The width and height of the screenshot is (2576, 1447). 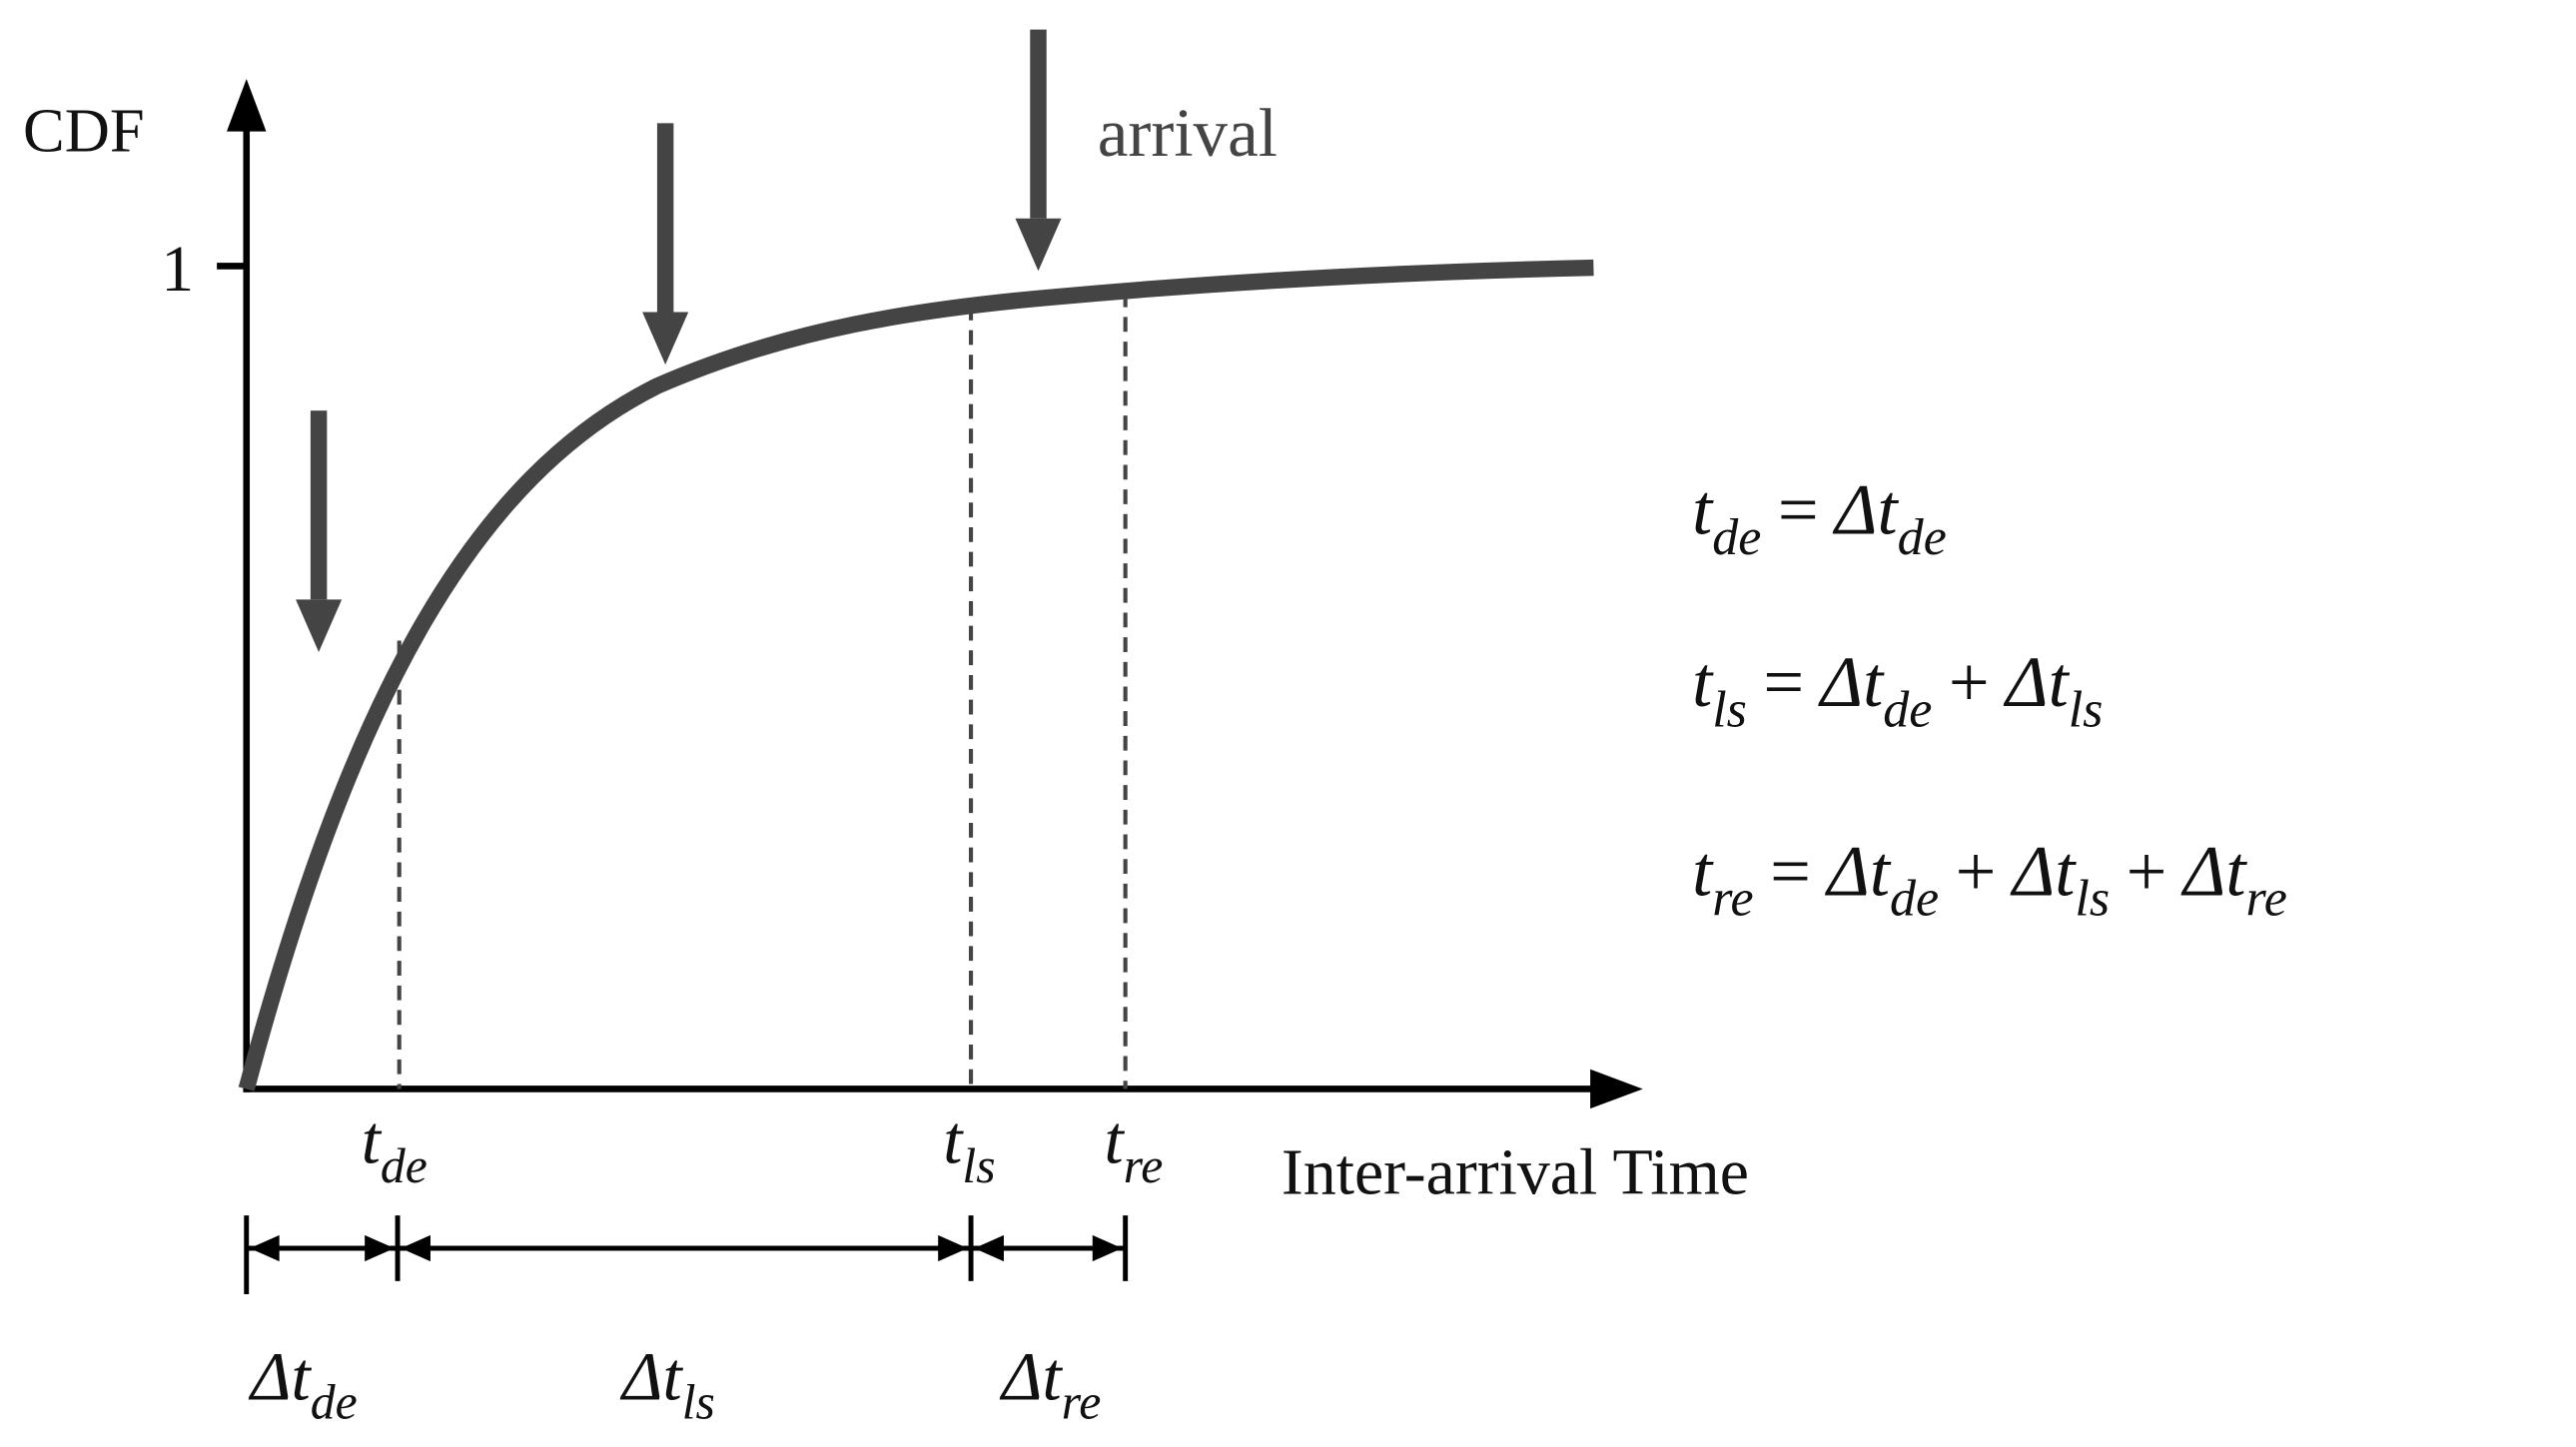 I want to click on y-tick-label: 1, so click(x=178, y=269).